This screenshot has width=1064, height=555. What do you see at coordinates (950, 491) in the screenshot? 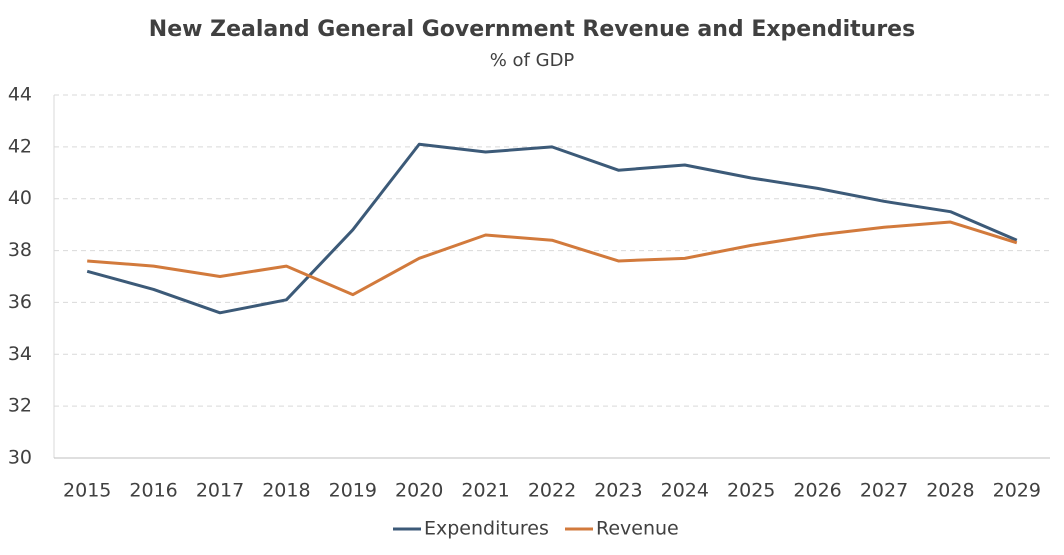
I see `x-tick-label: 2028` at bounding box center [950, 491].